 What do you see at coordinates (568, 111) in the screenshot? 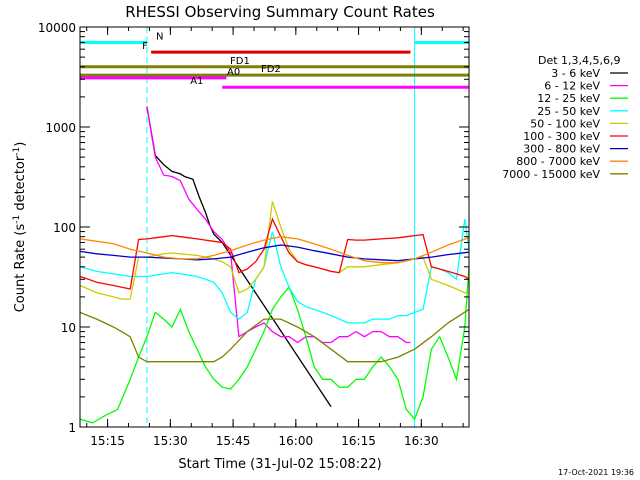
I see `legend-label-3: 25 - 50 keV` at bounding box center [568, 111].